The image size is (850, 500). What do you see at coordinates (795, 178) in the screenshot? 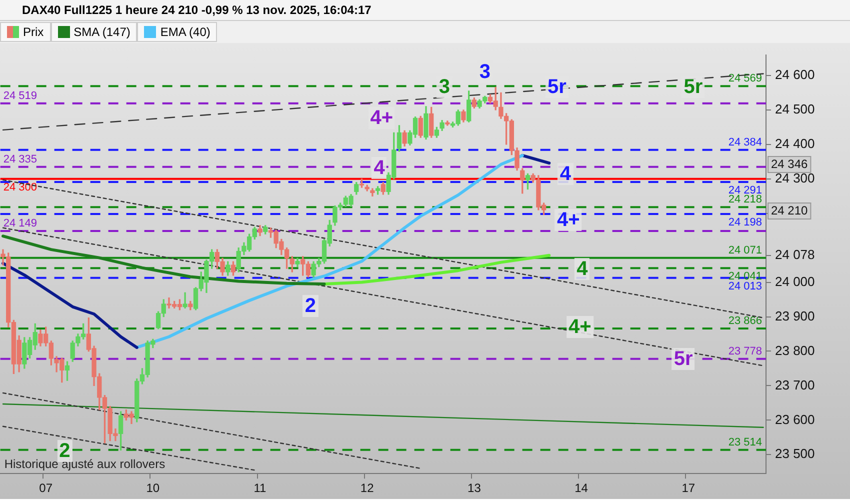
I see `y-tick-label: 24 300` at bounding box center [795, 178].